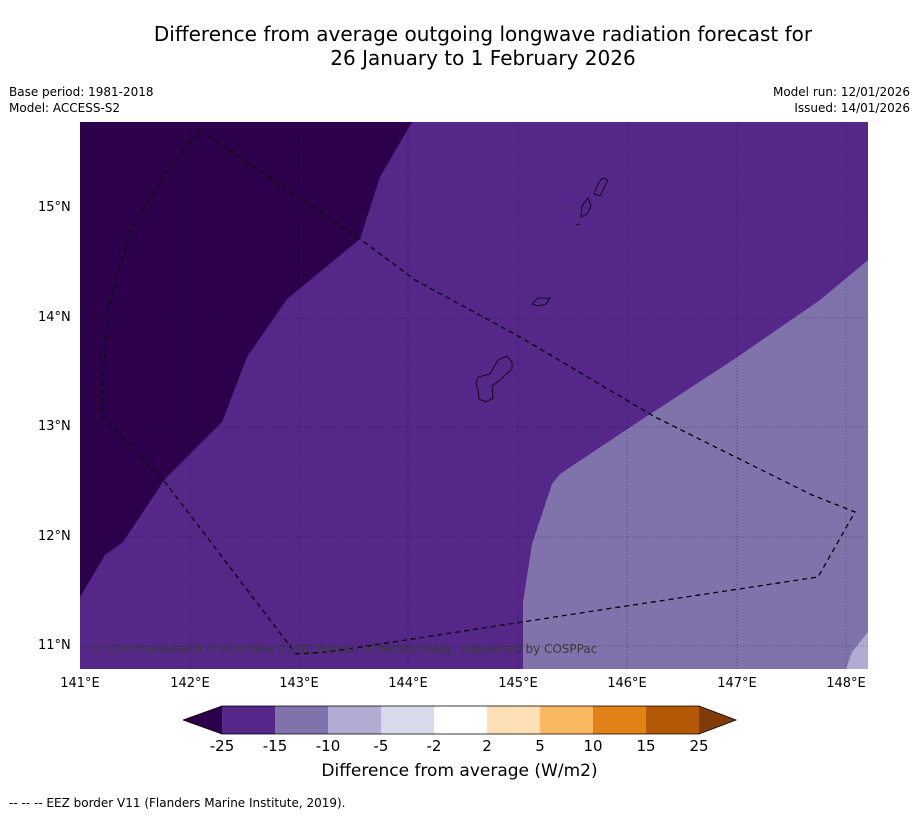 The height and width of the screenshot is (816, 919). Describe the element at coordinates (737, 683) in the screenshot. I see `lon-label-147e: 147°E` at that location.